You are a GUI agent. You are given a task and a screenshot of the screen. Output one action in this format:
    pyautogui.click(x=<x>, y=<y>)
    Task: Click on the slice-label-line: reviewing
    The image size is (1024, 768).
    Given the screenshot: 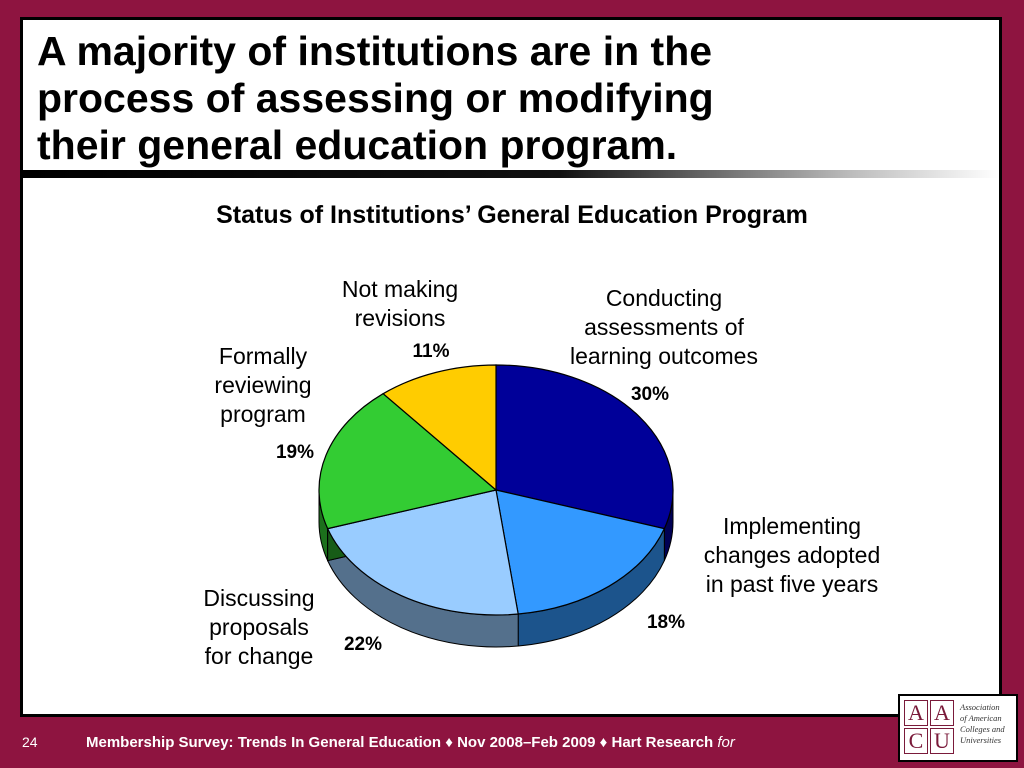 What is the action you would take?
    pyautogui.click(x=262, y=385)
    